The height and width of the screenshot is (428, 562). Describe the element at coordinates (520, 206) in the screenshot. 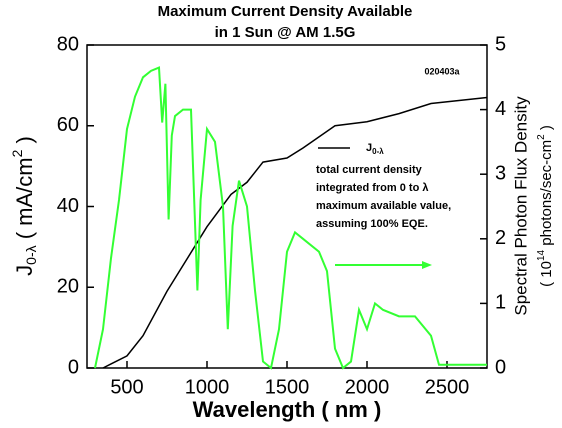

I see `y2-axis-label: Spectral Photon Flux Density` at that location.